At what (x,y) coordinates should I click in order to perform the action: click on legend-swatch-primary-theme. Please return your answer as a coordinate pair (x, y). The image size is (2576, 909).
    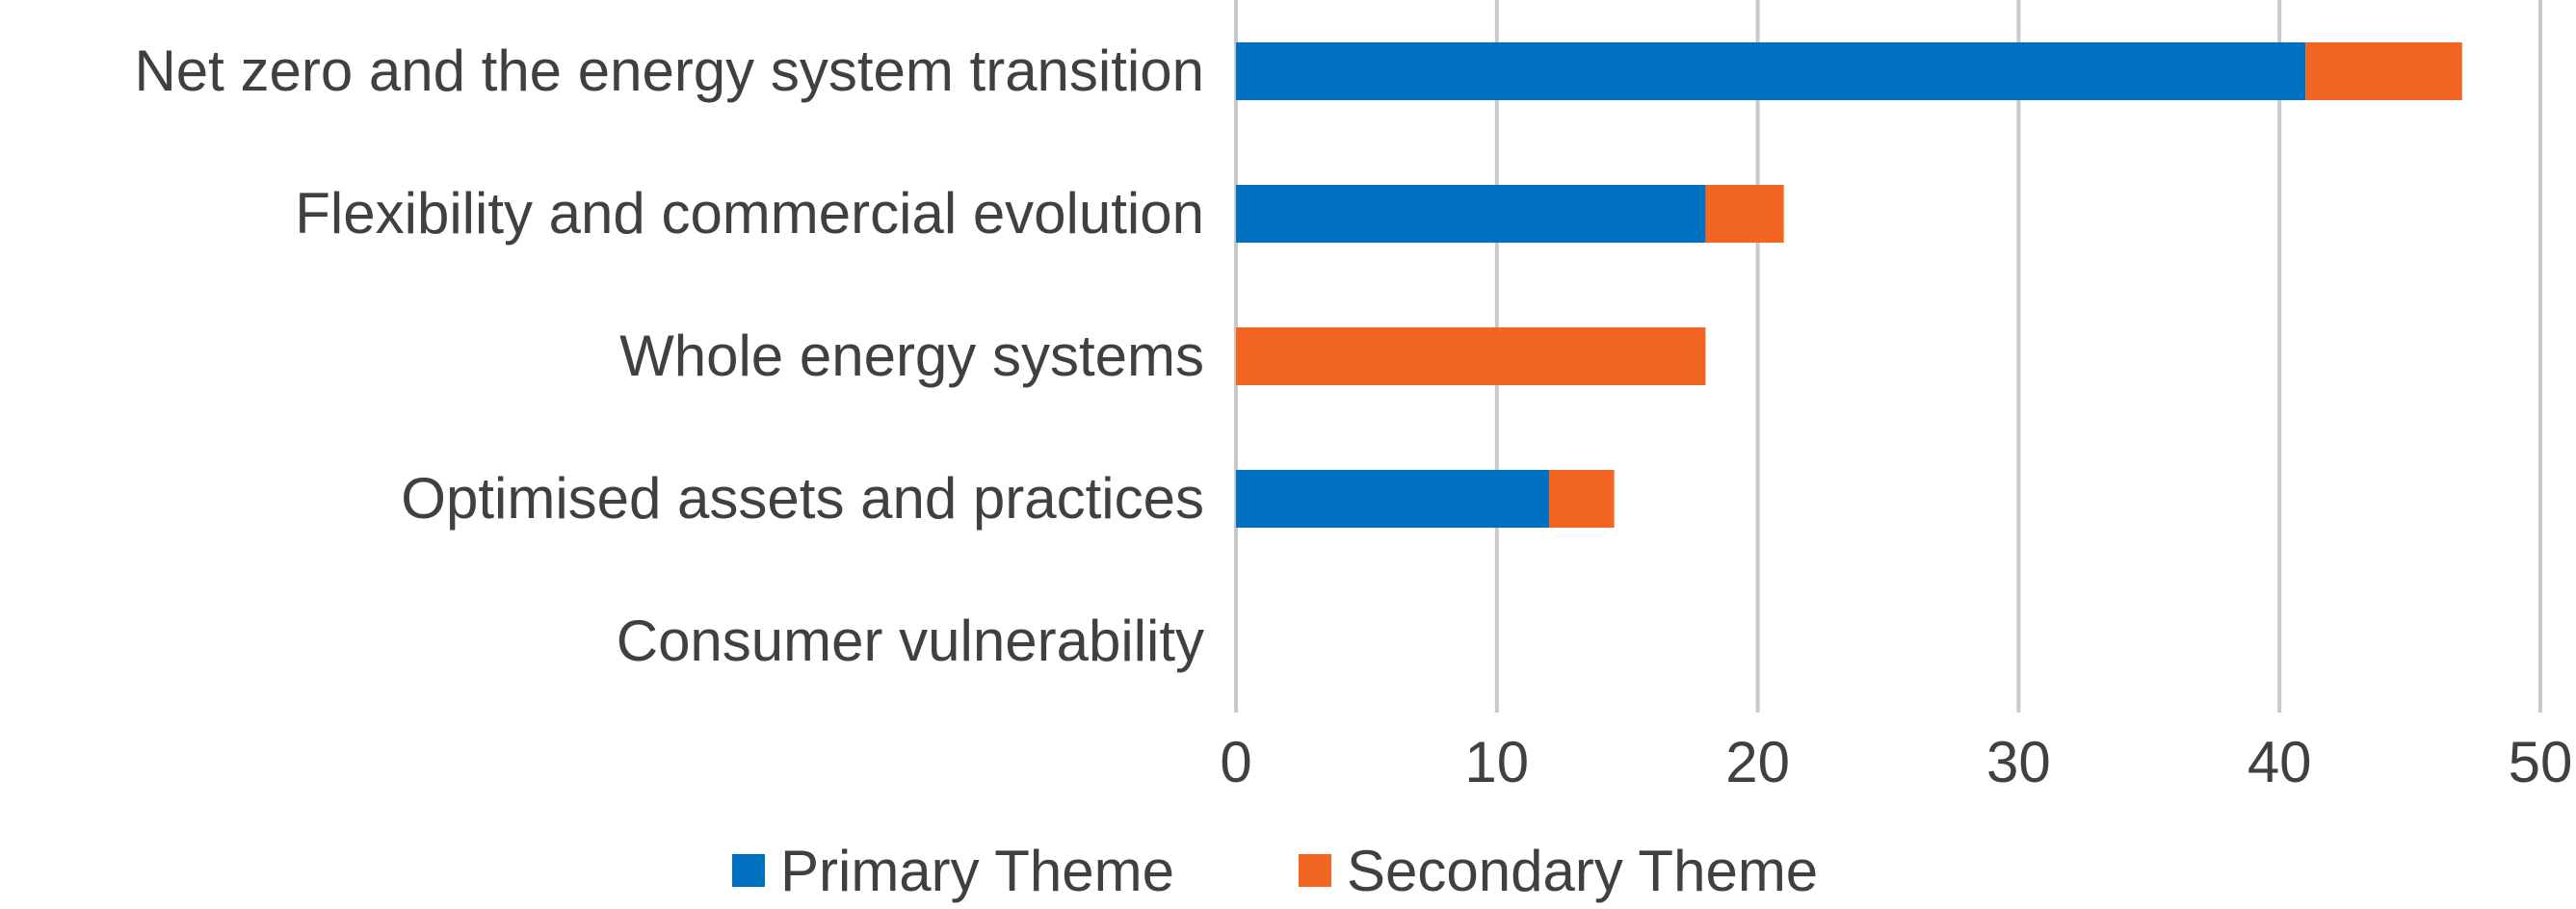
    Looking at the image, I should click on (748, 870).